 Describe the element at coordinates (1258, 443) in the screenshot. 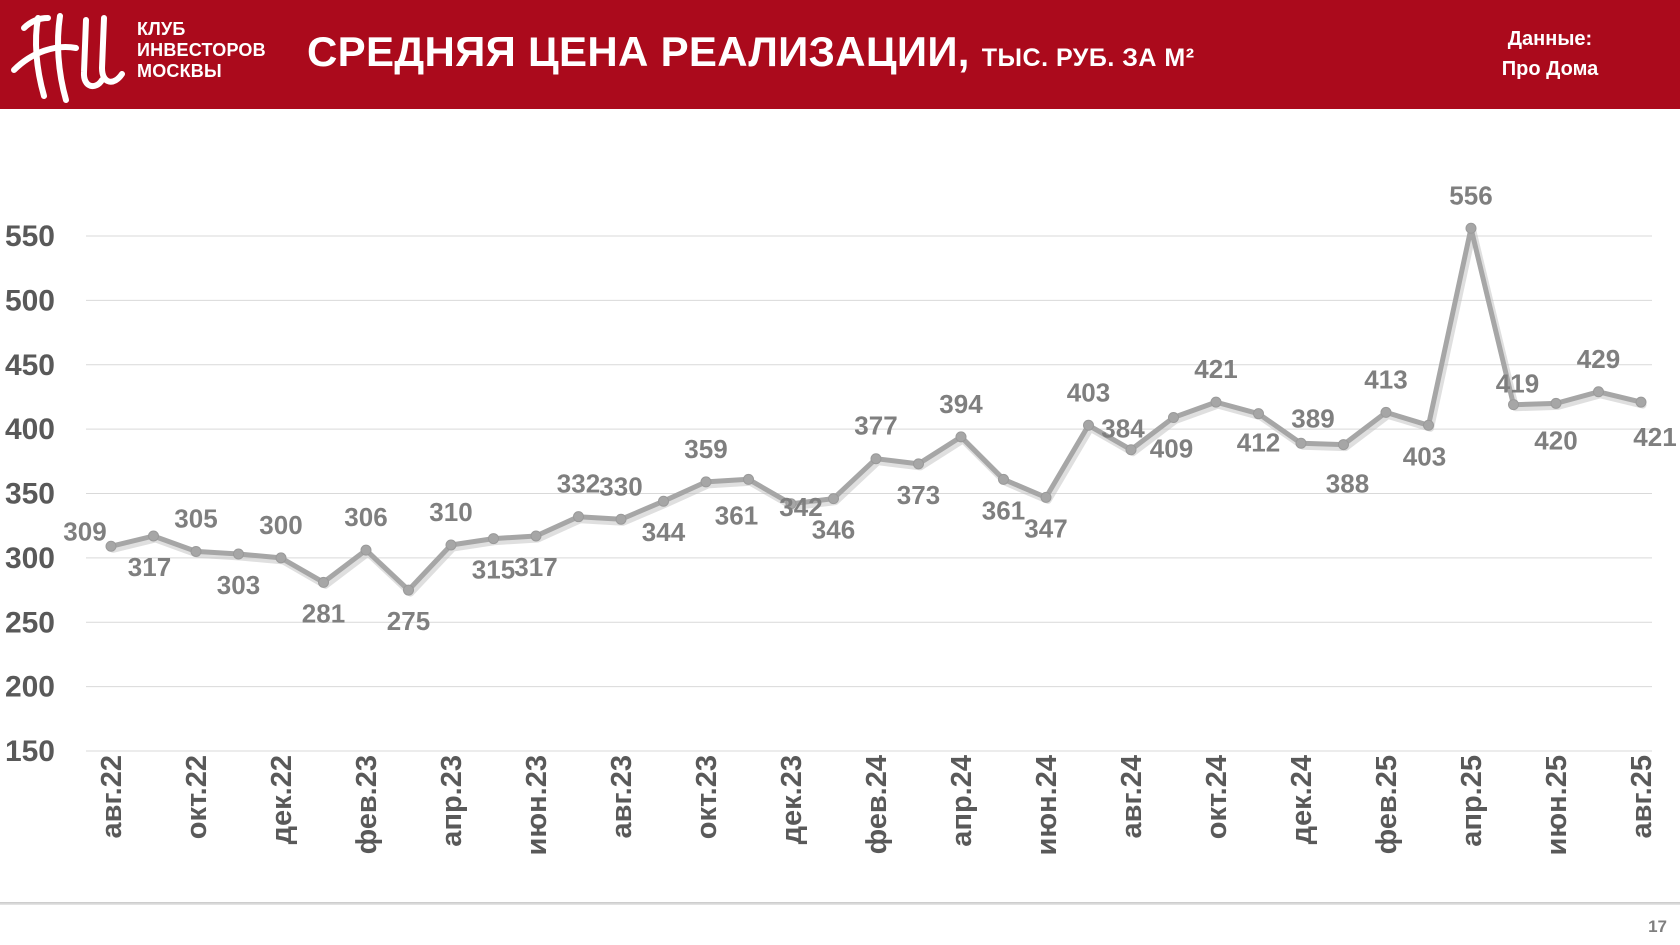

I see `data-label: 412` at that location.